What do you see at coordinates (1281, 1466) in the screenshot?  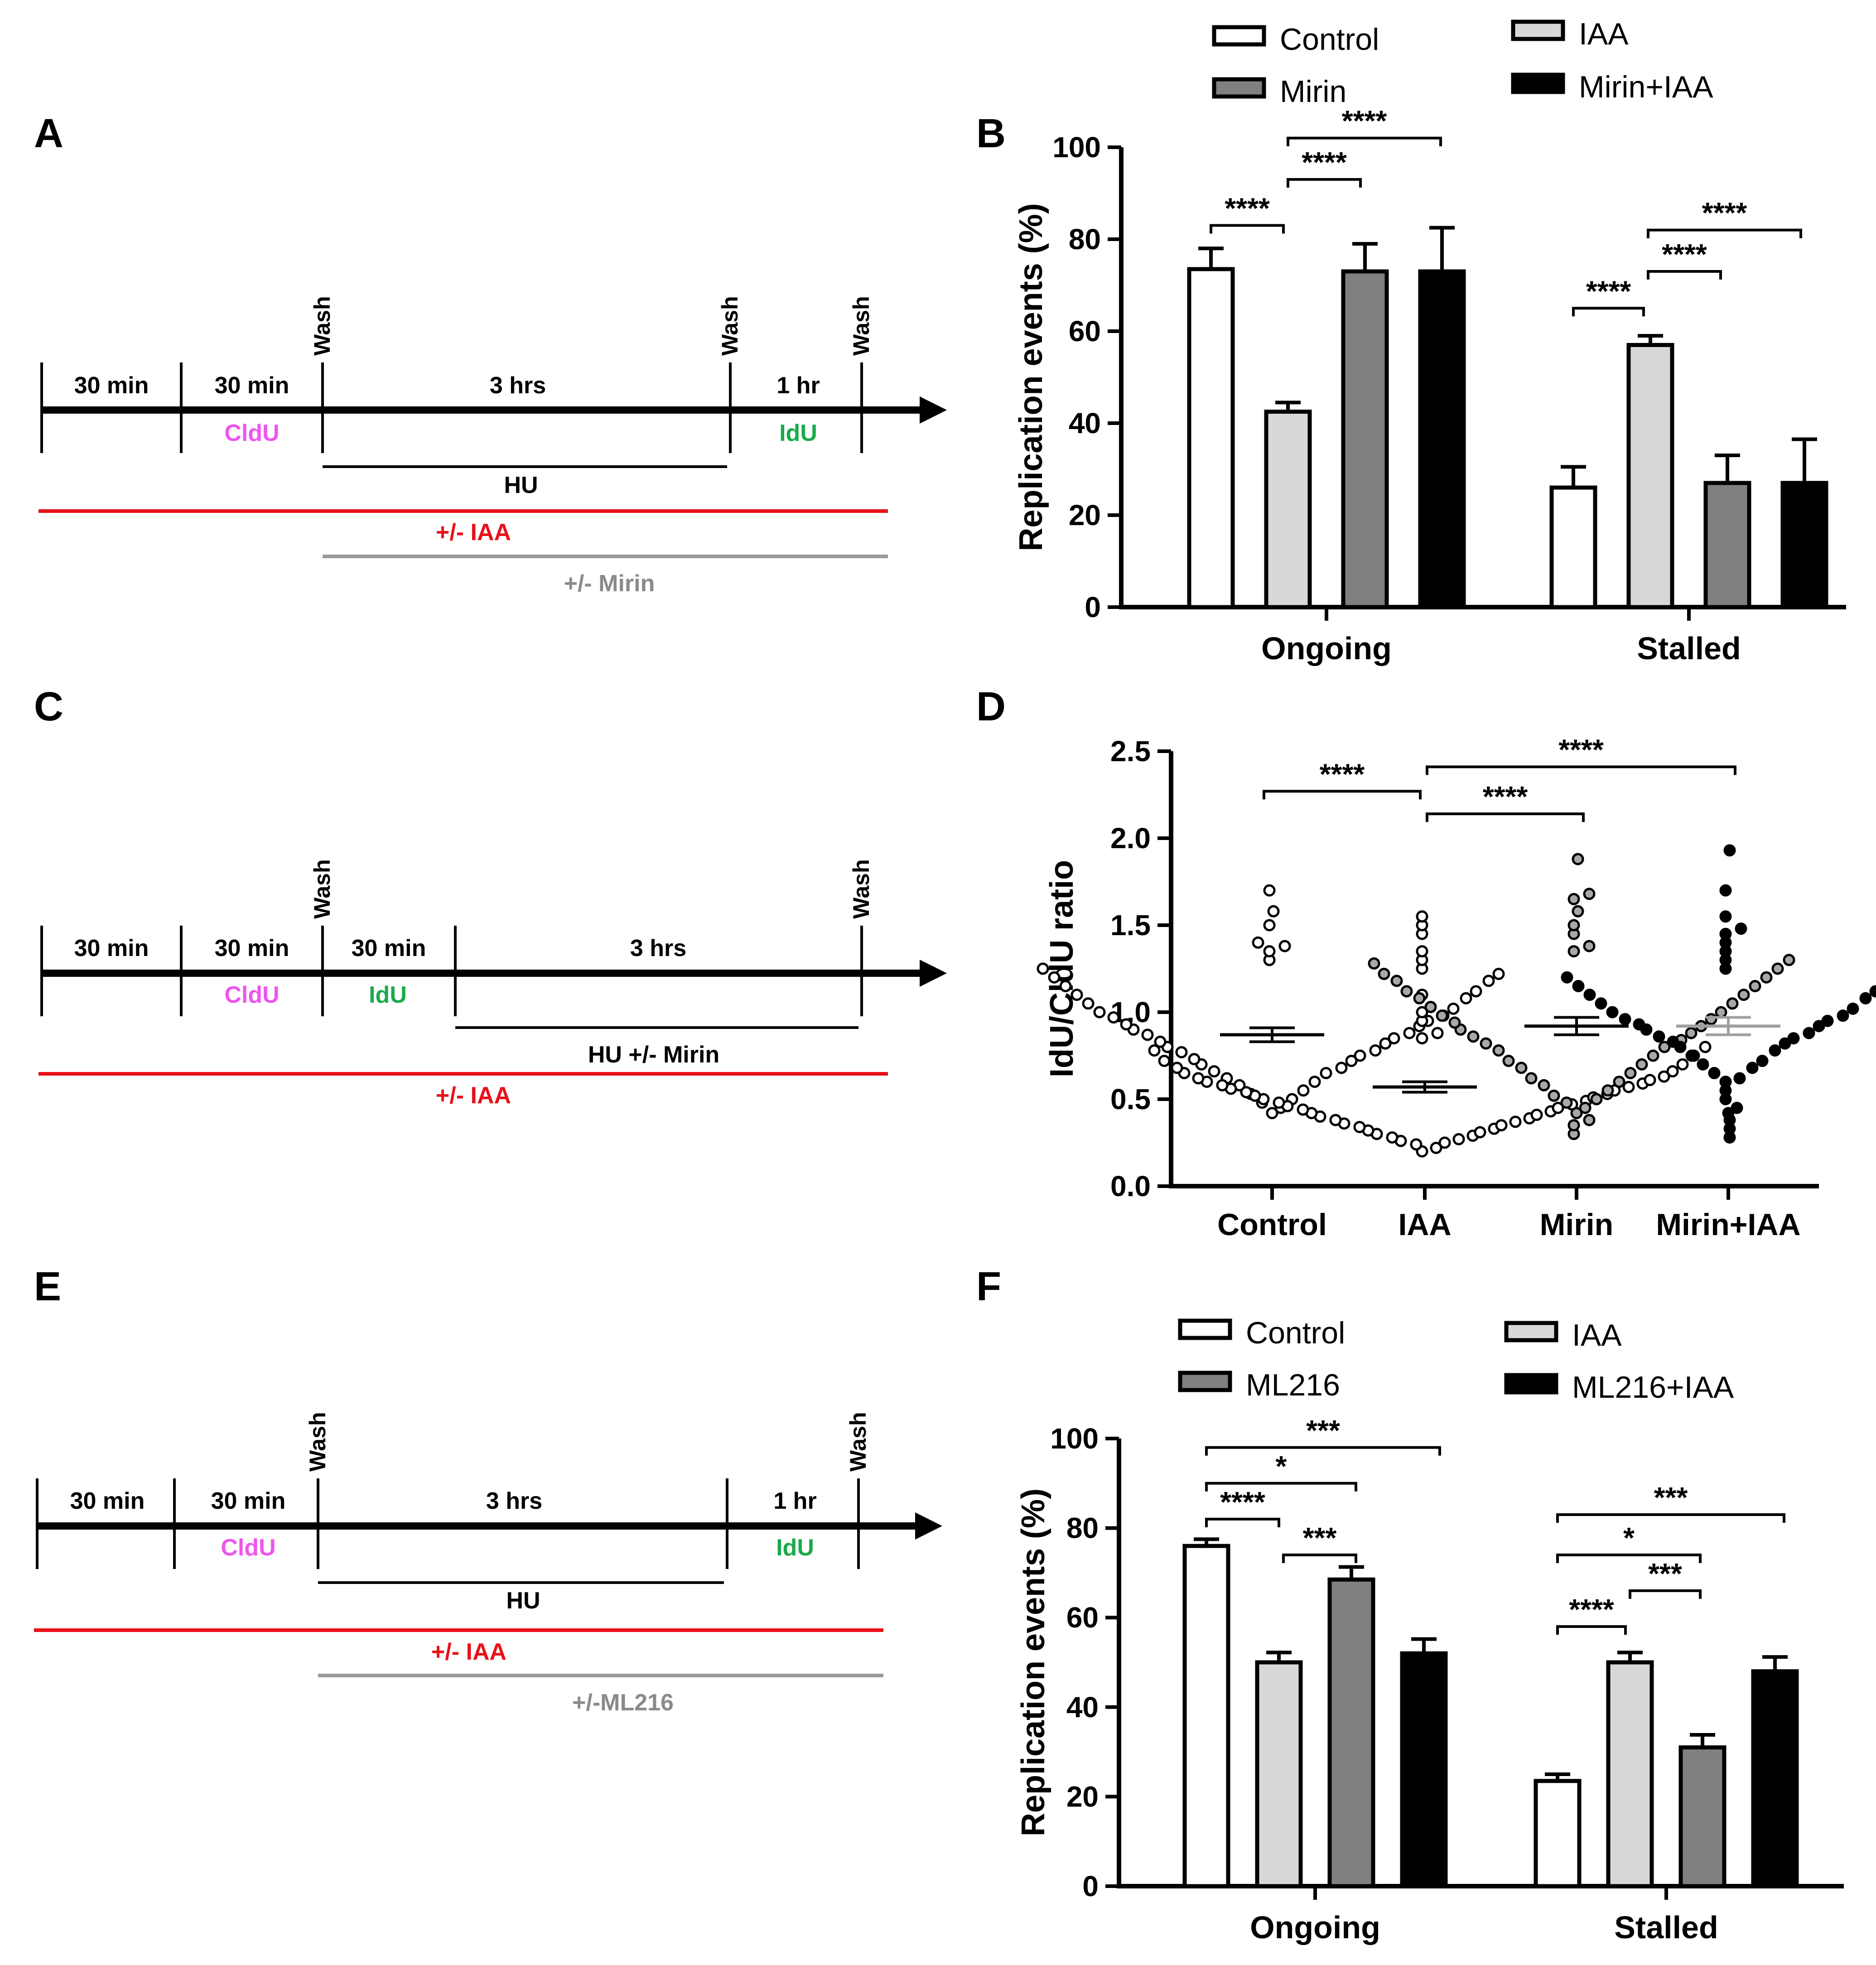 I see `significance-label: *` at bounding box center [1281, 1466].